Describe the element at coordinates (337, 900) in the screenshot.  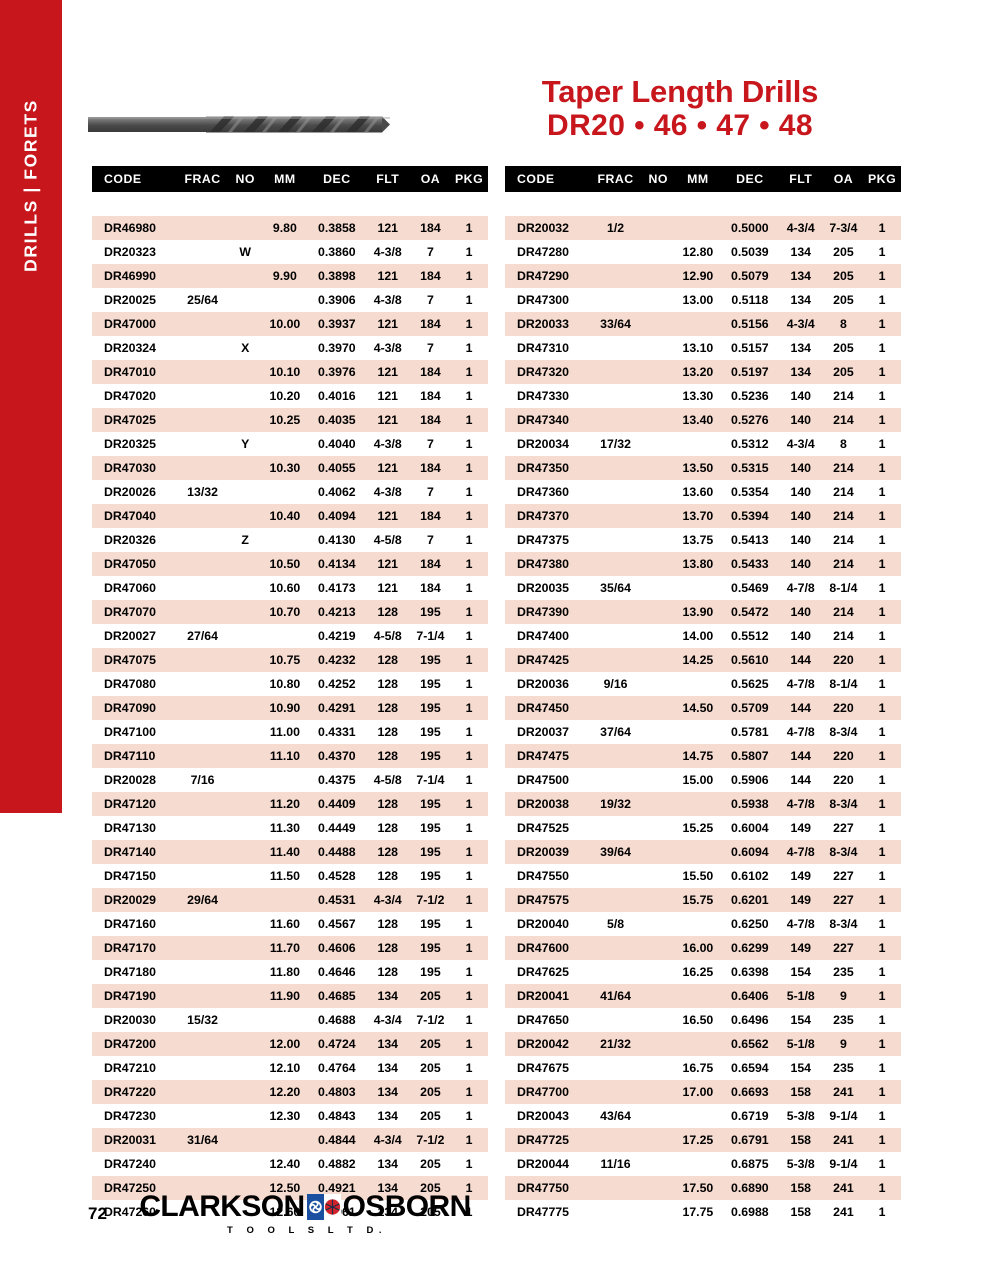
I see `cell-dec: 0.4531` at that location.